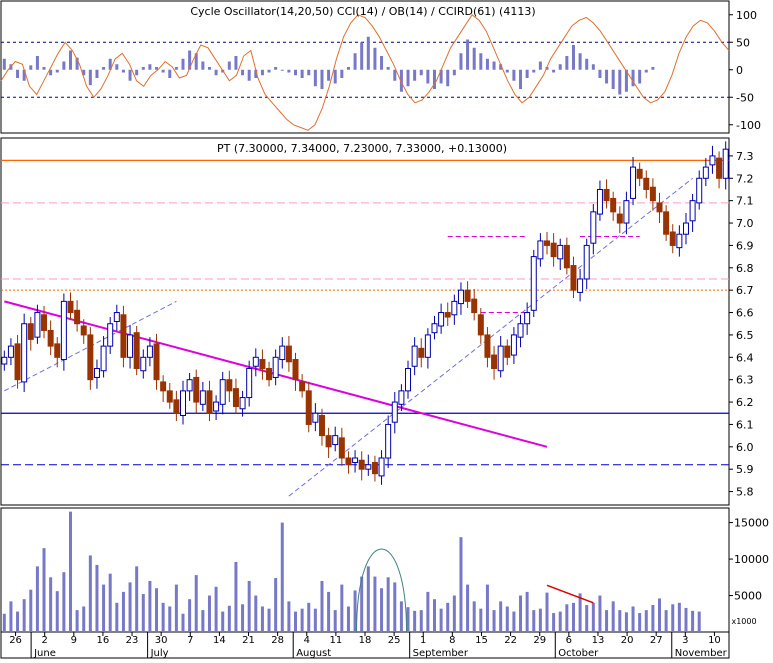  I want to click on price-tick-label: 6.2, so click(745, 402).